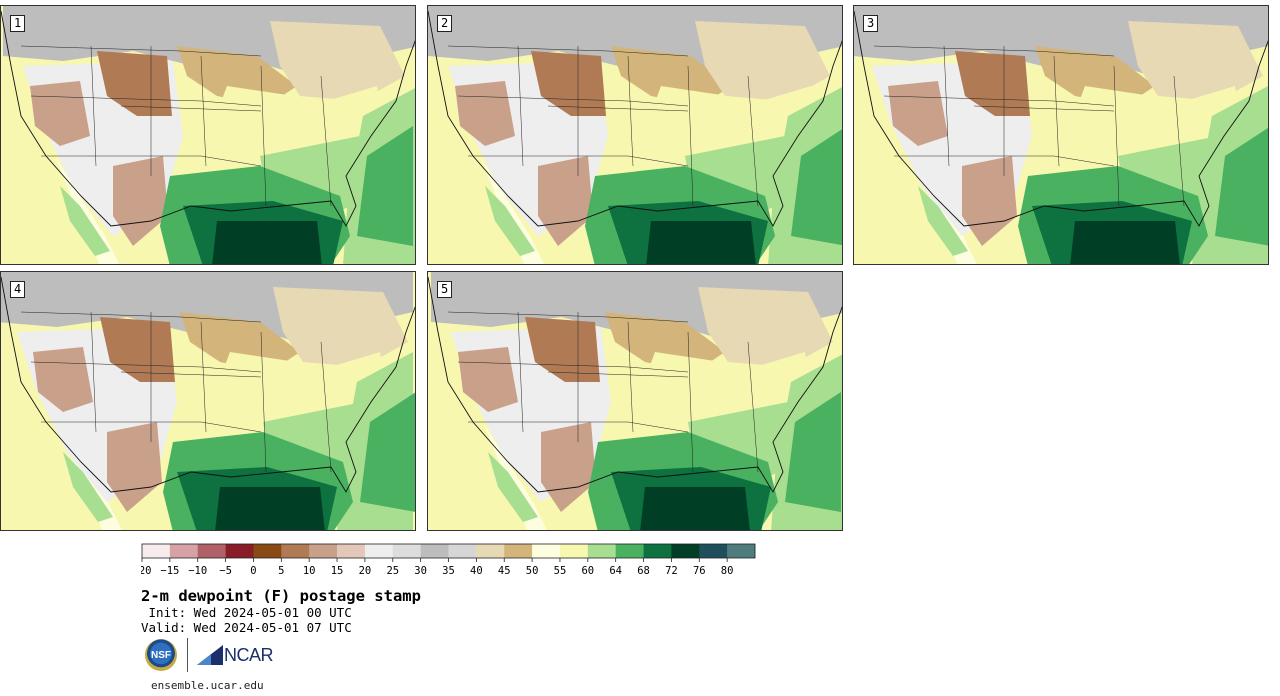  I want to click on colorbar-tick-label: 76, so click(699, 571).